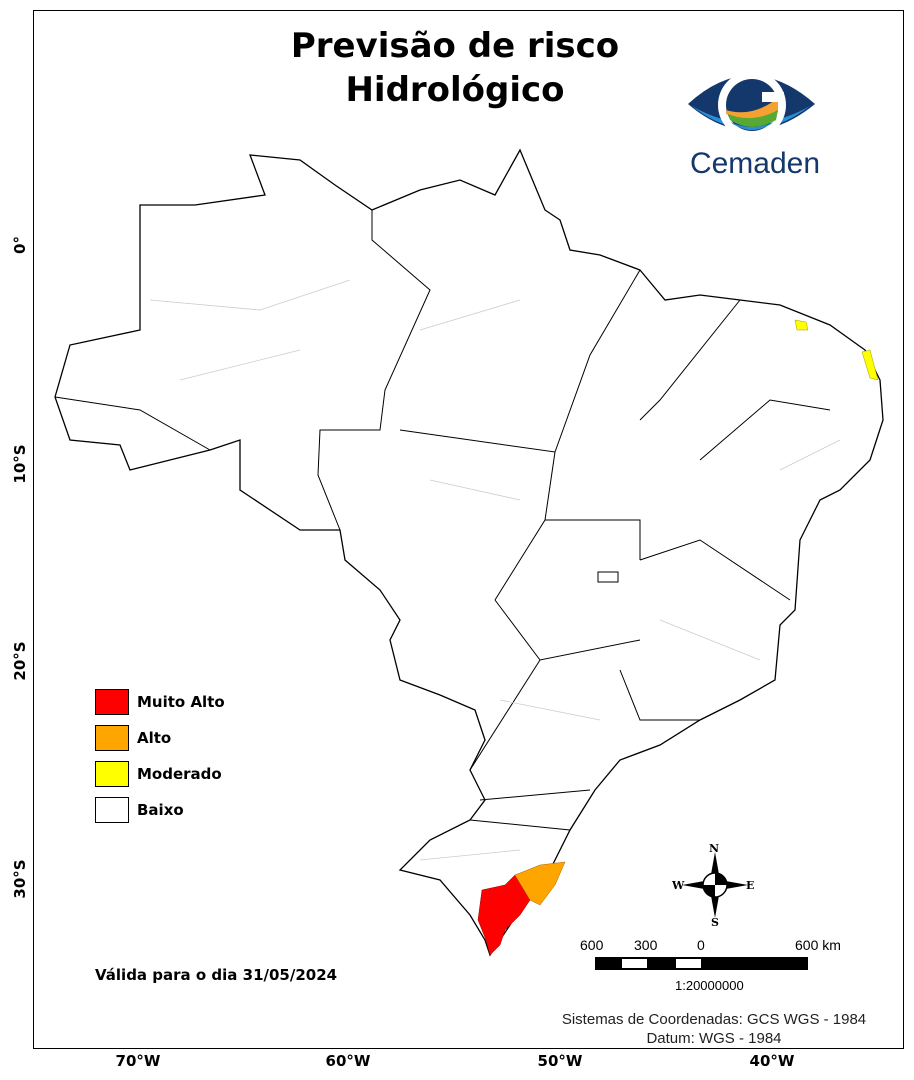 The width and height of the screenshot is (914, 1080). Describe the element at coordinates (755, 163) in the screenshot. I see `logo-text: Cemaden` at that location.